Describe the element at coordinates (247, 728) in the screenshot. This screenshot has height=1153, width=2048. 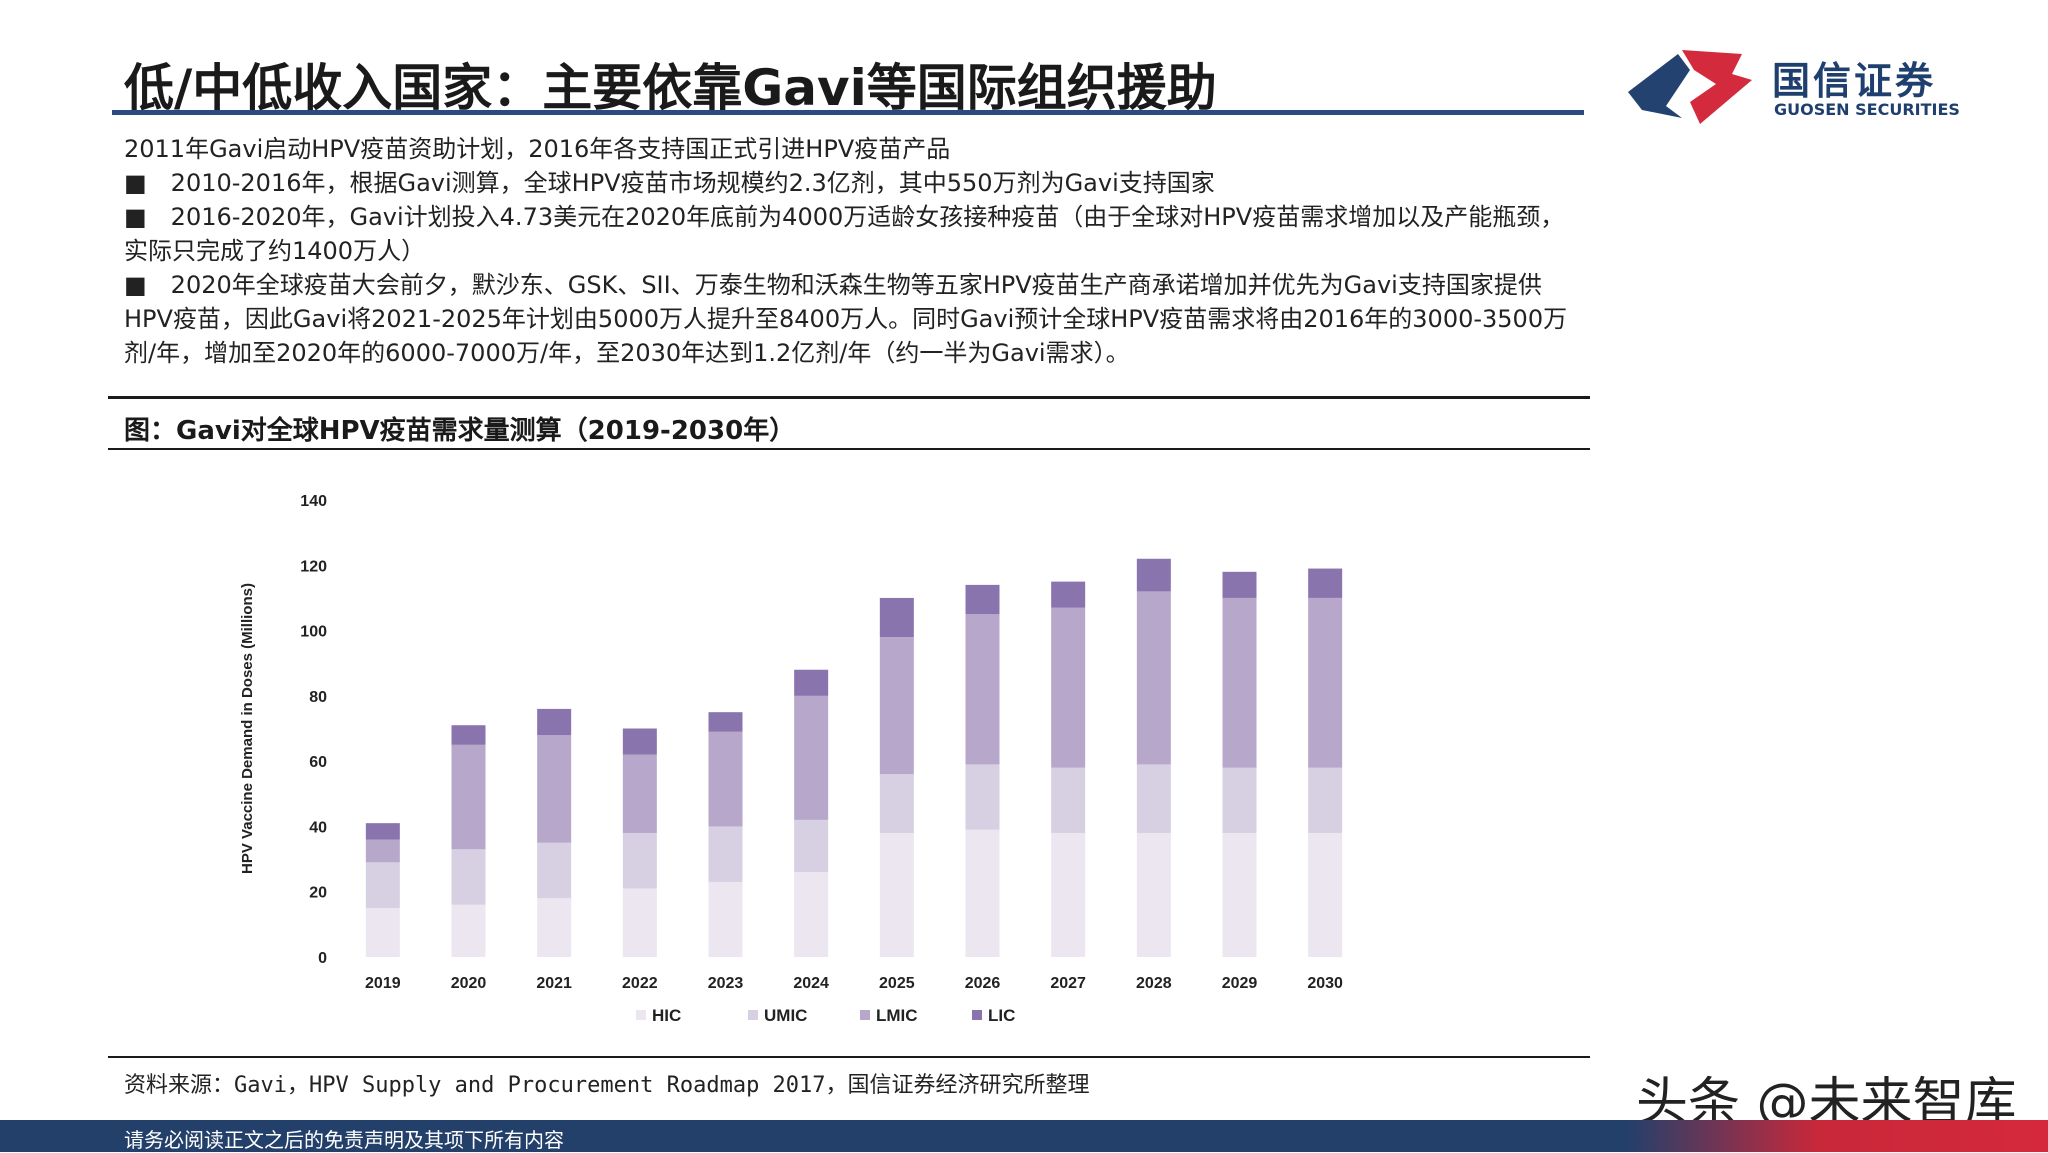
I see `y-axis-title: HPV Vaccine Demand in Doses (Millions)` at that location.